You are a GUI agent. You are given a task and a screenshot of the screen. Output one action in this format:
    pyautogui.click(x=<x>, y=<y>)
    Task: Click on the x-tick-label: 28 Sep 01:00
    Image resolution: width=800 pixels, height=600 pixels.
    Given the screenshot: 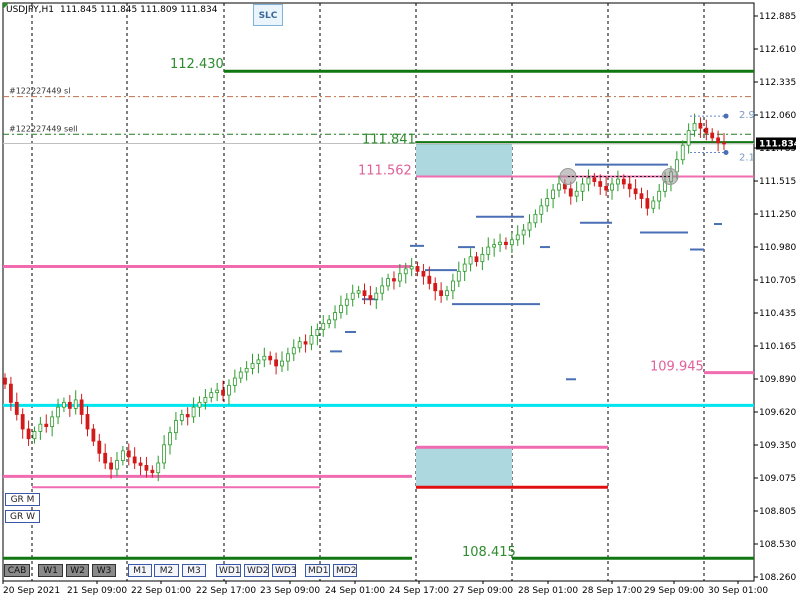 What is the action you would take?
    pyautogui.click(x=548, y=591)
    